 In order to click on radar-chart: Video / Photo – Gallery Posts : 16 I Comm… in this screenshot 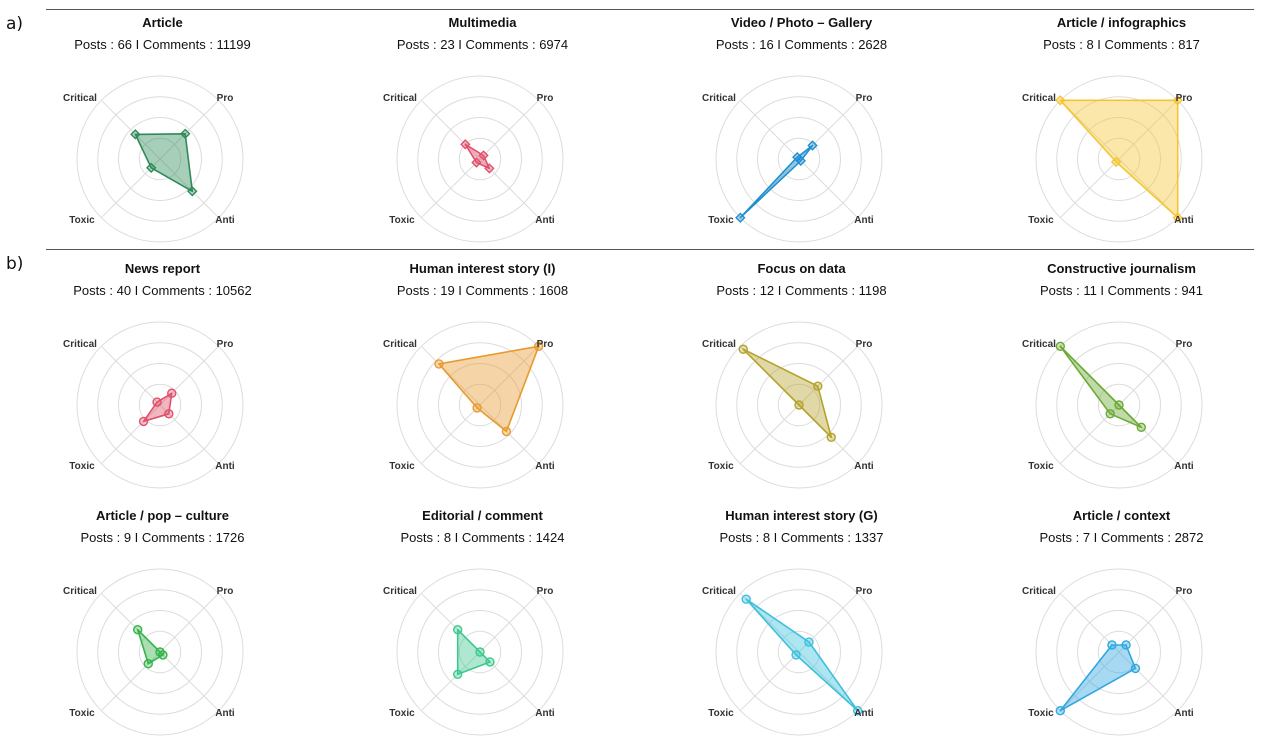, I will do `click(801, 129)`.